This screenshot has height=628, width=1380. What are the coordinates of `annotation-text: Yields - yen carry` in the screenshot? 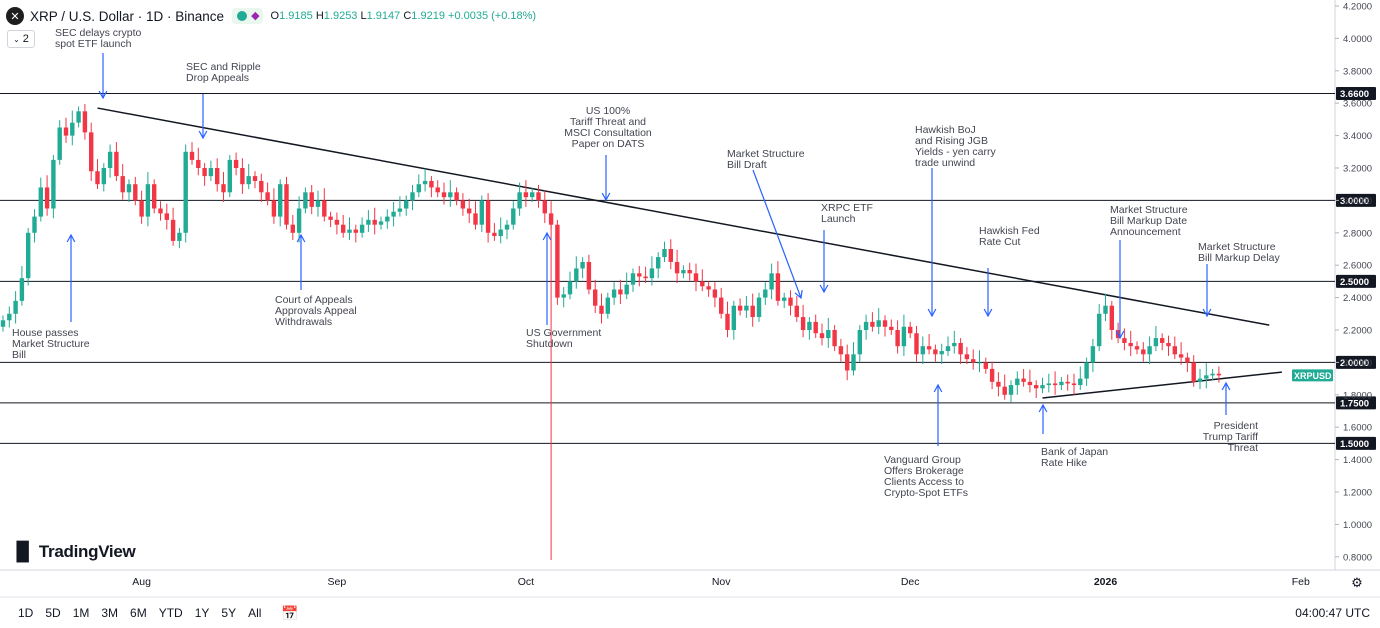 It's located at (955, 152).